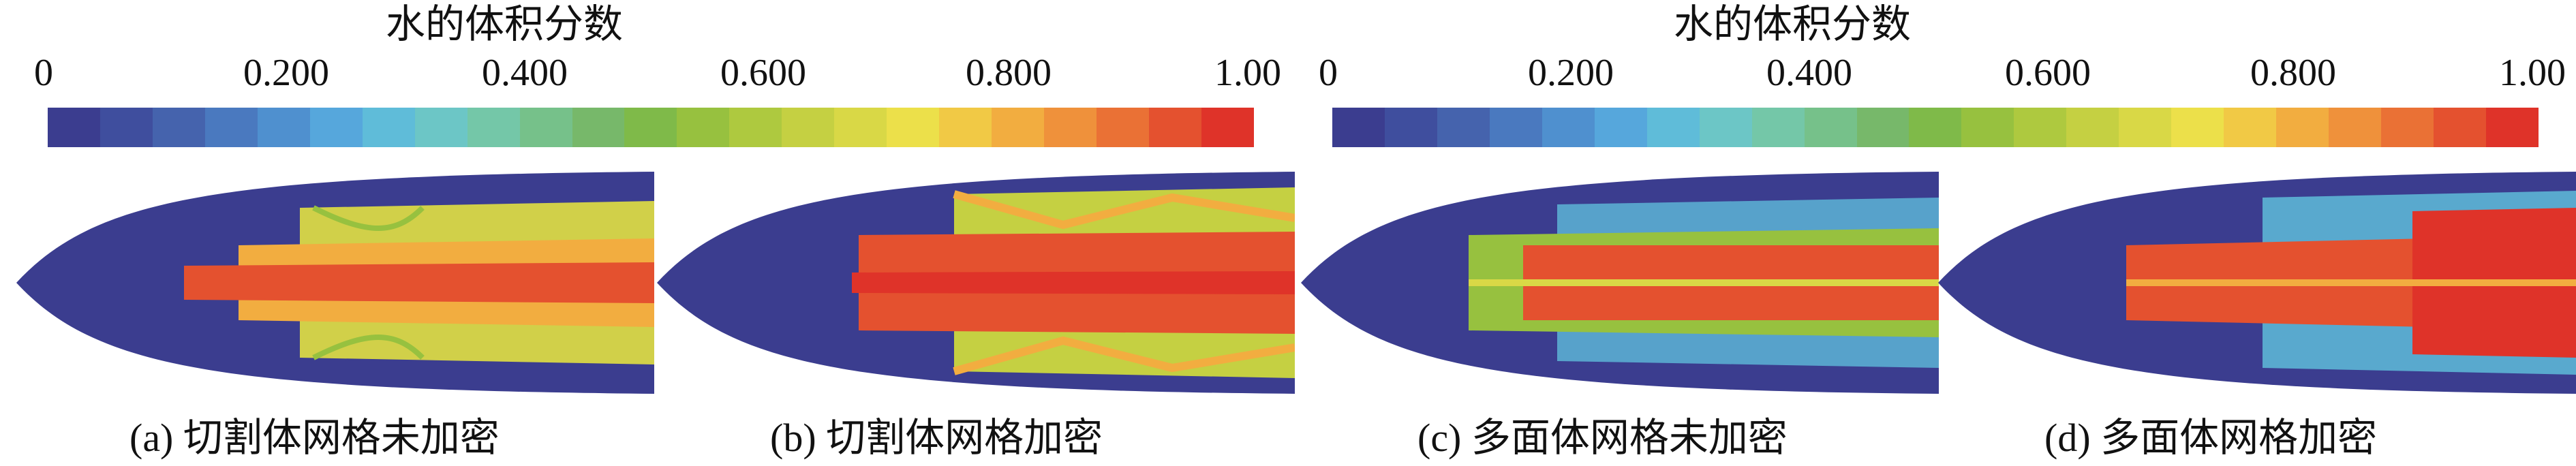 The image size is (2576, 466). Describe the element at coordinates (314, 438) in the screenshot. I see `caption-a: (a) 切割体网格未加密` at that location.